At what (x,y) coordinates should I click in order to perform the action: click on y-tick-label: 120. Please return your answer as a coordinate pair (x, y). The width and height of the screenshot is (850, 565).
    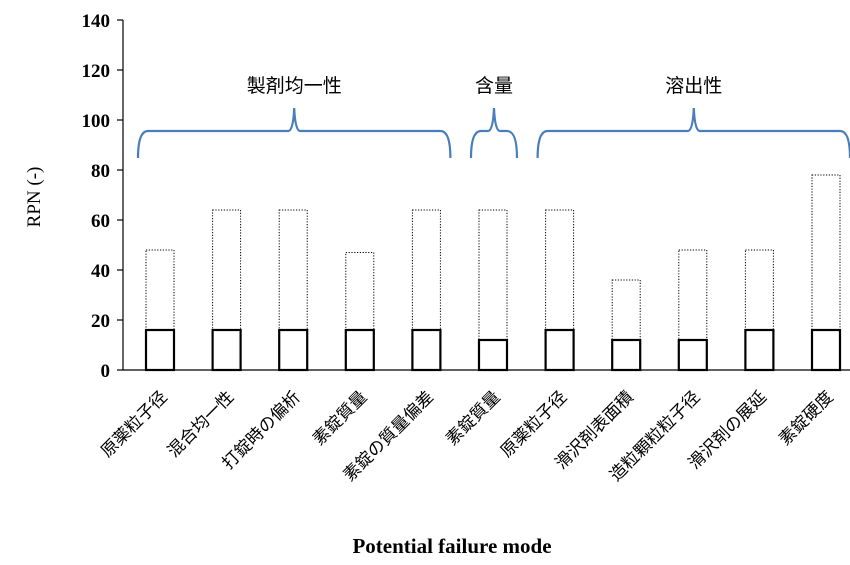
    Looking at the image, I should click on (96, 71).